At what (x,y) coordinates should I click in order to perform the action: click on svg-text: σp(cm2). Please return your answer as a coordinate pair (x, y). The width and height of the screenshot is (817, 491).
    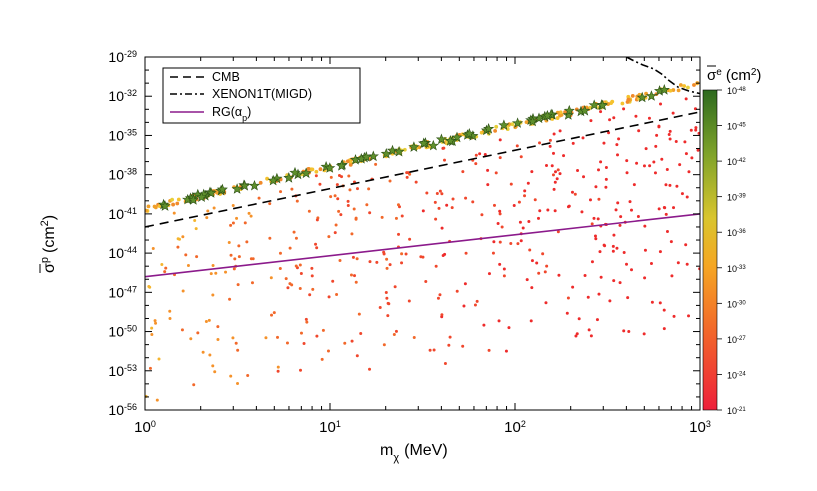
    Looking at the image, I should click on (48, 244).